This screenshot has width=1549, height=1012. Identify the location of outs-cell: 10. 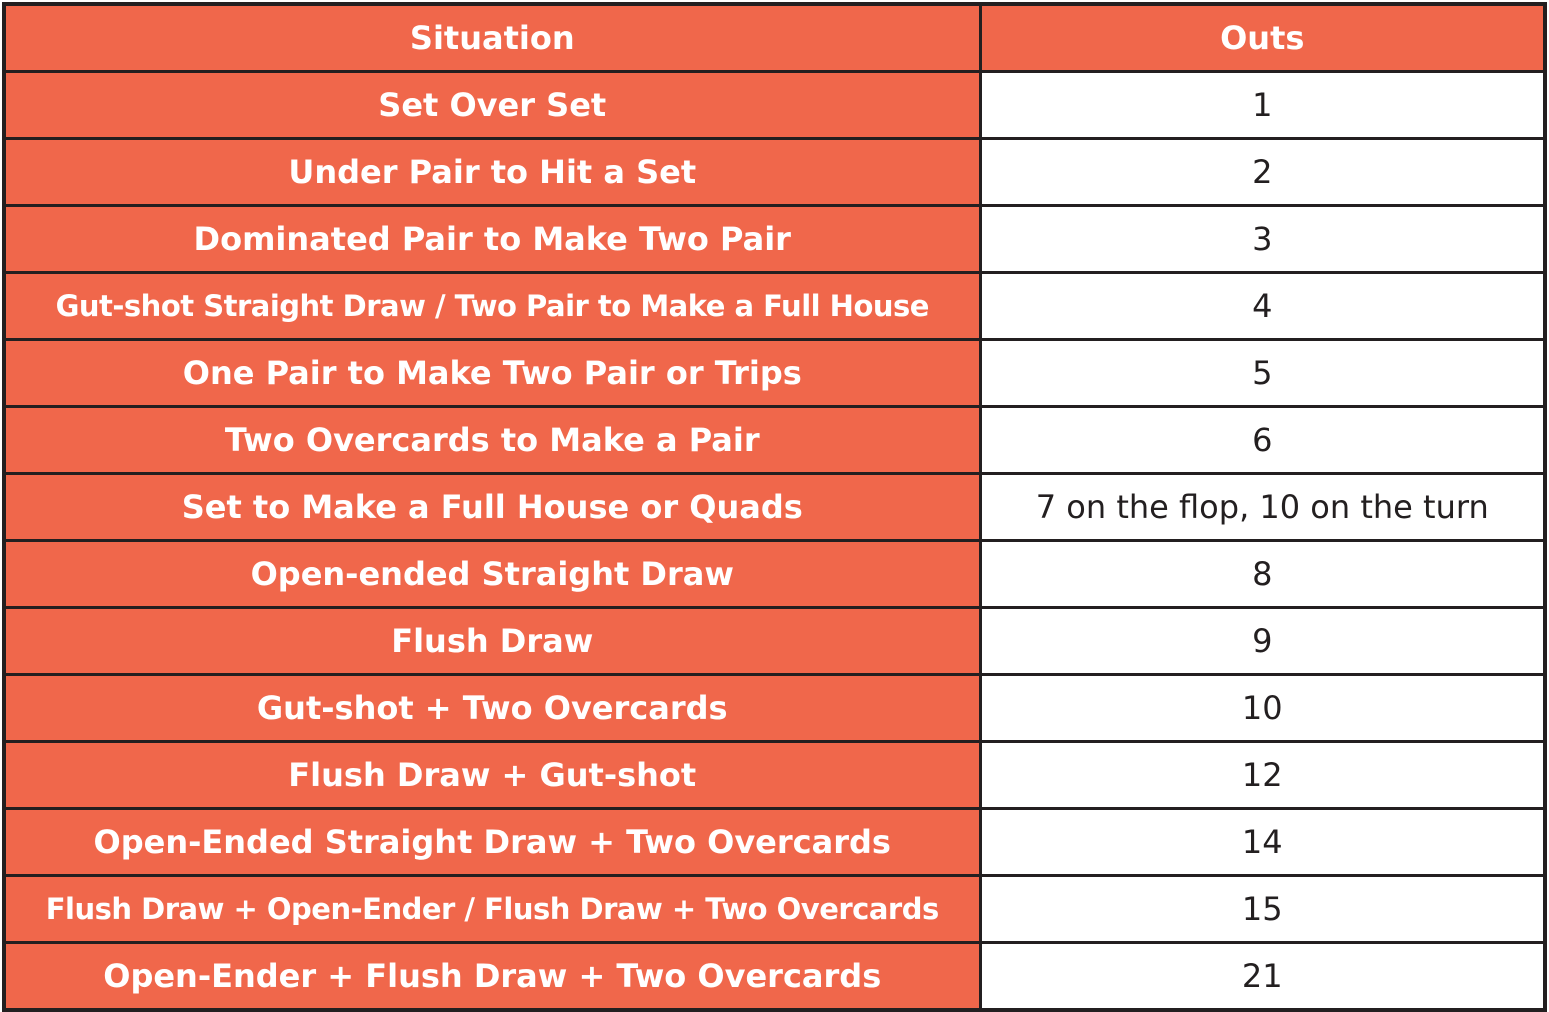
(1262, 708).